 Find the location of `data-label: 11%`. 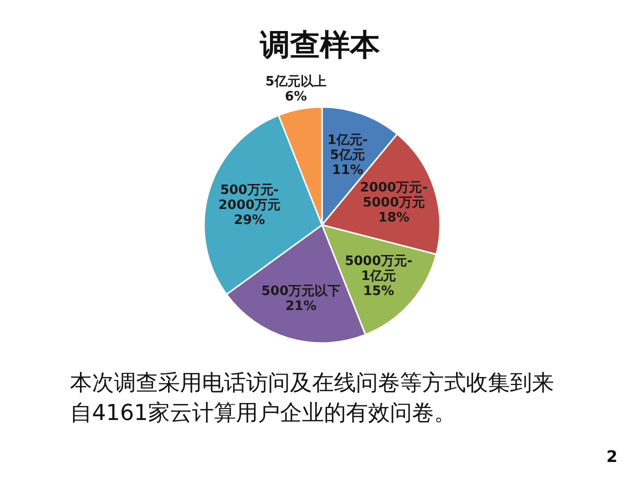

data-label: 11% is located at coordinates (348, 170).